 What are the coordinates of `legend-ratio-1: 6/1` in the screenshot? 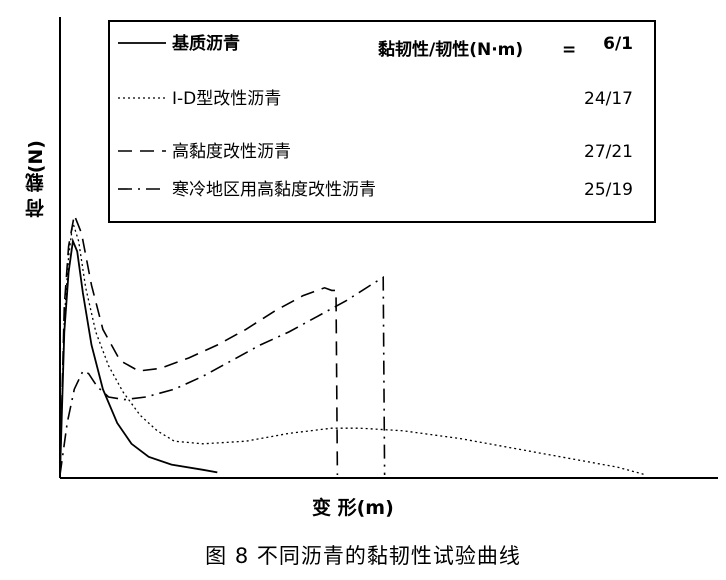 It's located at (618, 44).